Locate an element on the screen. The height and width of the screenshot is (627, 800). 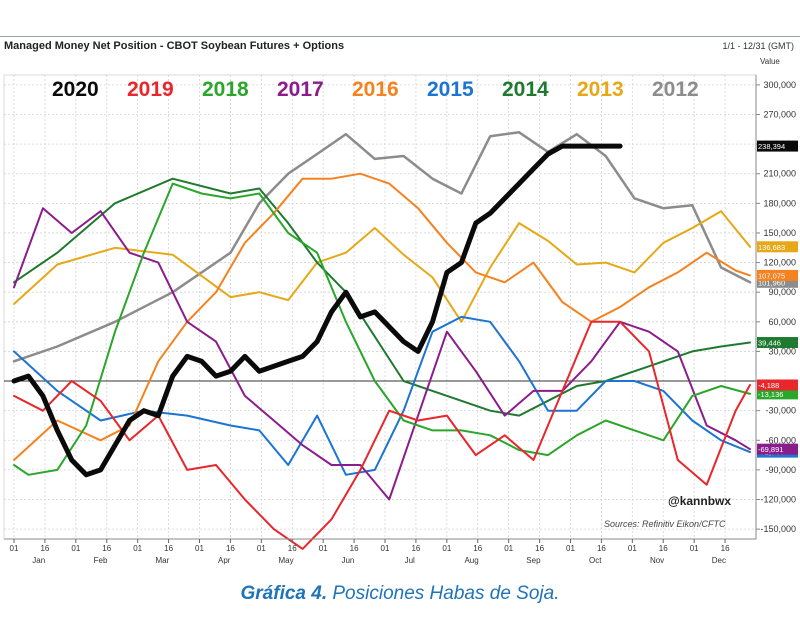
y-tick-label: 150,000 is located at coordinates (779, 233).